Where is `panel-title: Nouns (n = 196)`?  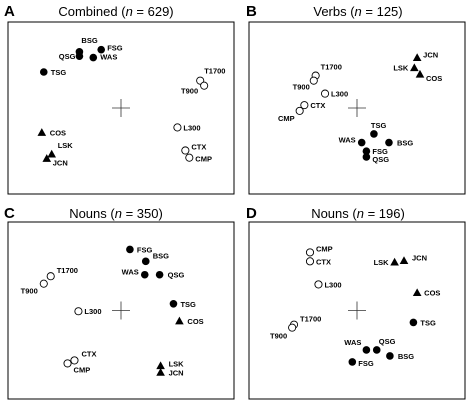 panel-title: Nouns (n = 196) is located at coordinates (358, 213).